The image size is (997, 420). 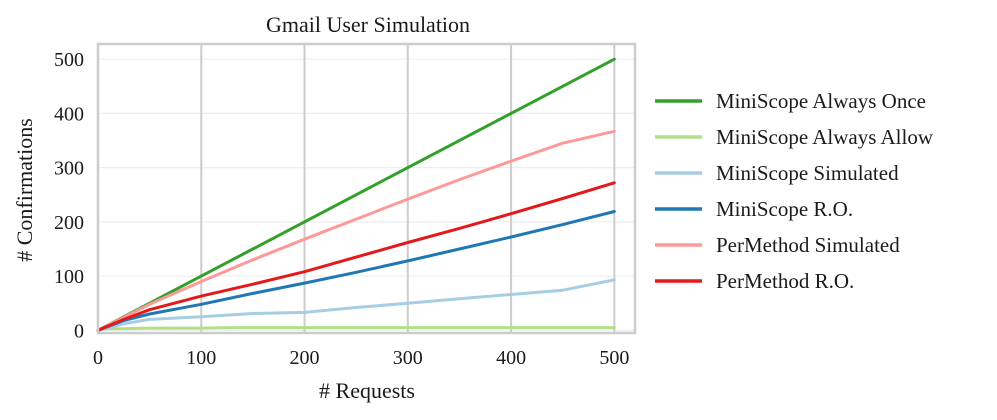 I want to click on x-tick-label: 300, so click(x=408, y=358).